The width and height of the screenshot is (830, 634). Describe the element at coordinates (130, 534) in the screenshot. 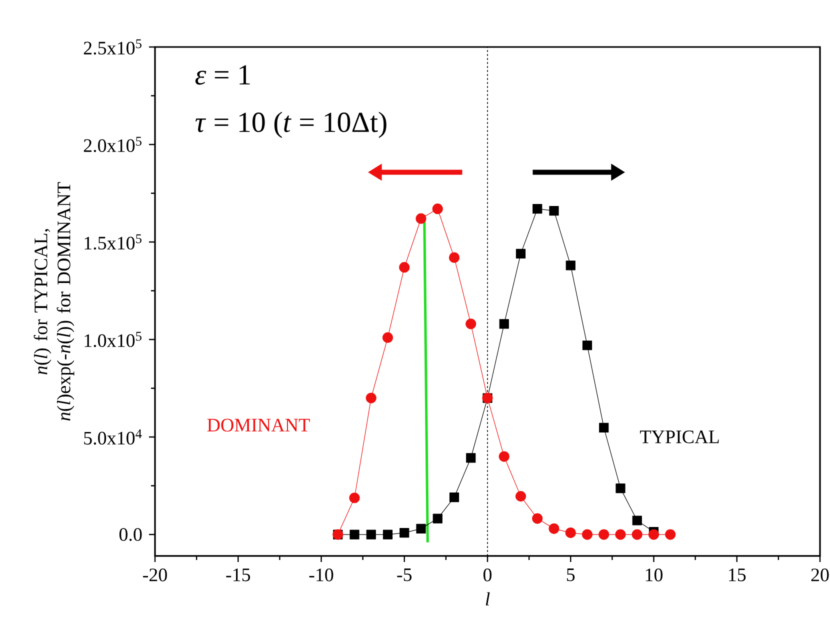

I see `y-tick-label: 0.0` at that location.